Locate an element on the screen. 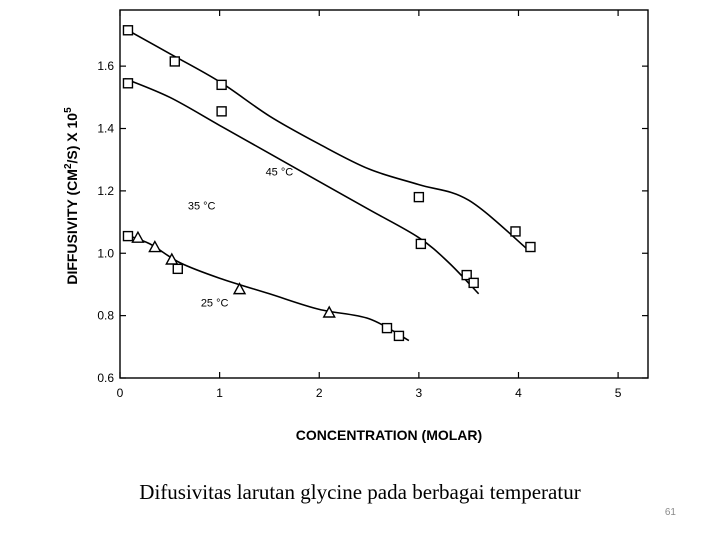 This screenshot has height=540, width=720. y-axis-label-part: /S) X 10 is located at coordinates (72, 138).